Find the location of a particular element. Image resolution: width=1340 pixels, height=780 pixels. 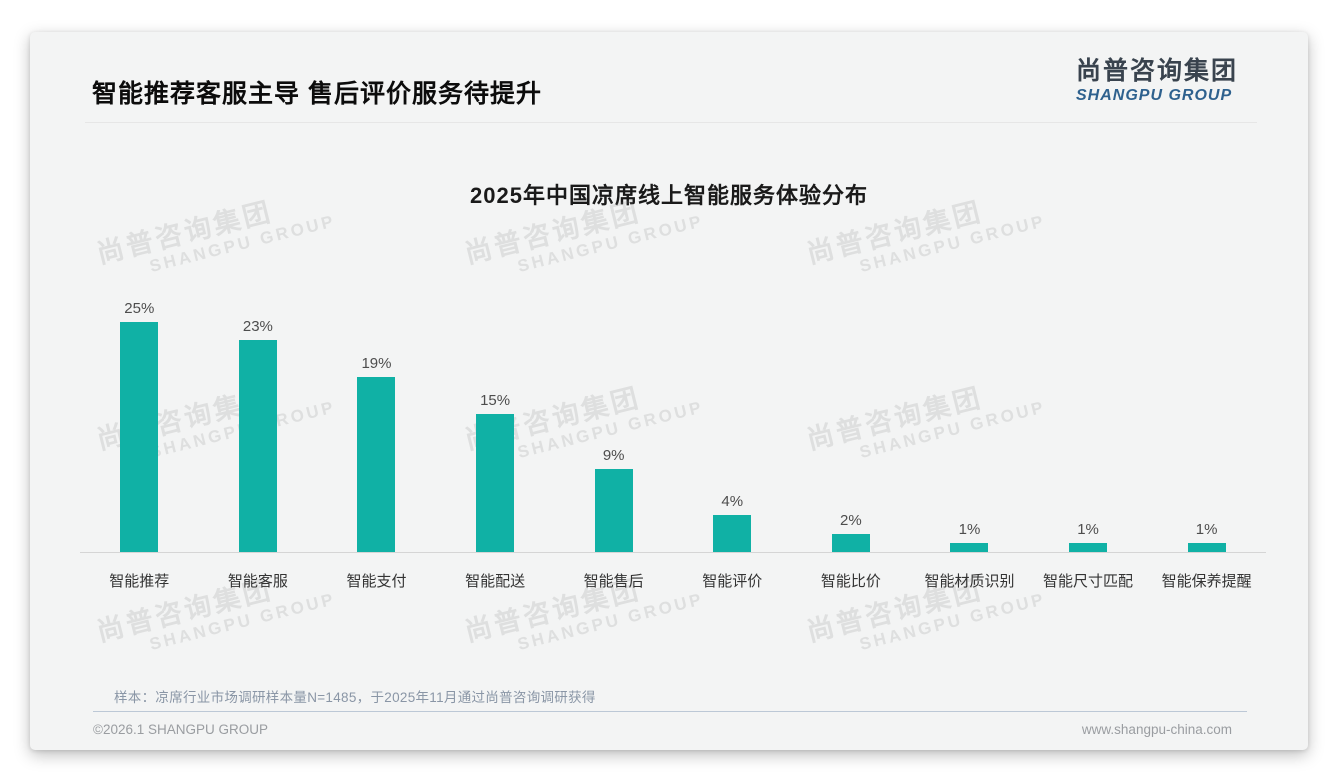

header-divider is located at coordinates (671, 122).